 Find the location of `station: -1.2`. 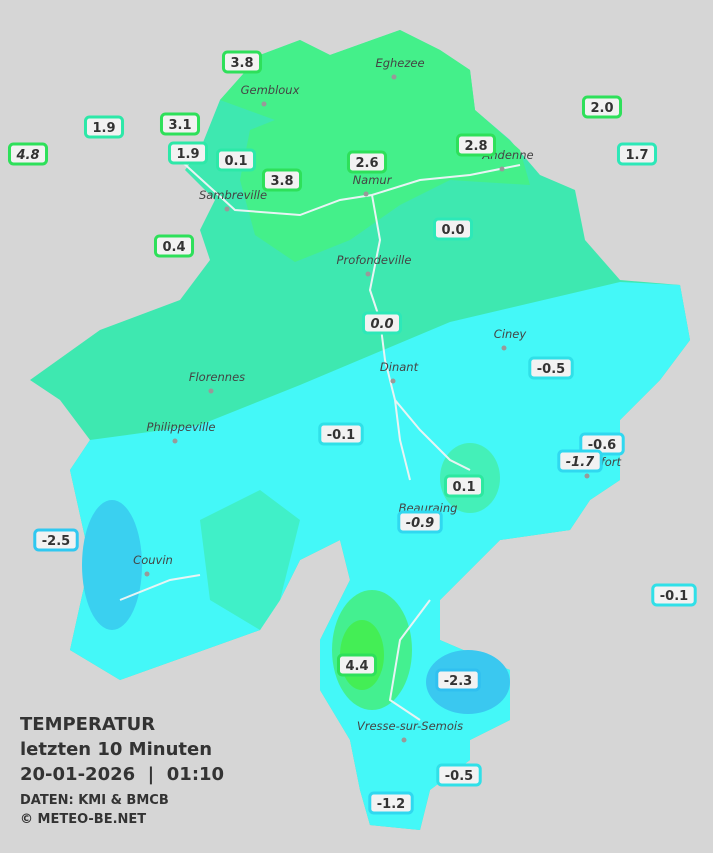

station: -1.2 is located at coordinates (391, 803).